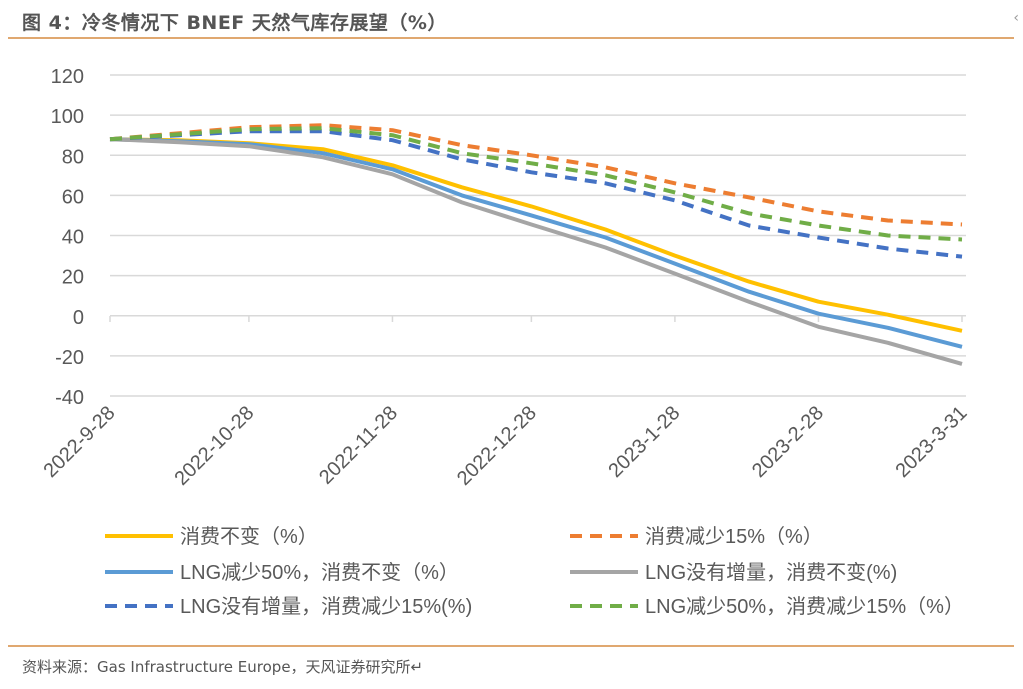 The image size is (1023, 689). What do you see at coordinates (644, 442) in the screenshot?
I see `x-tick-label: 2023-1-28` at bounding box center [644, 442].